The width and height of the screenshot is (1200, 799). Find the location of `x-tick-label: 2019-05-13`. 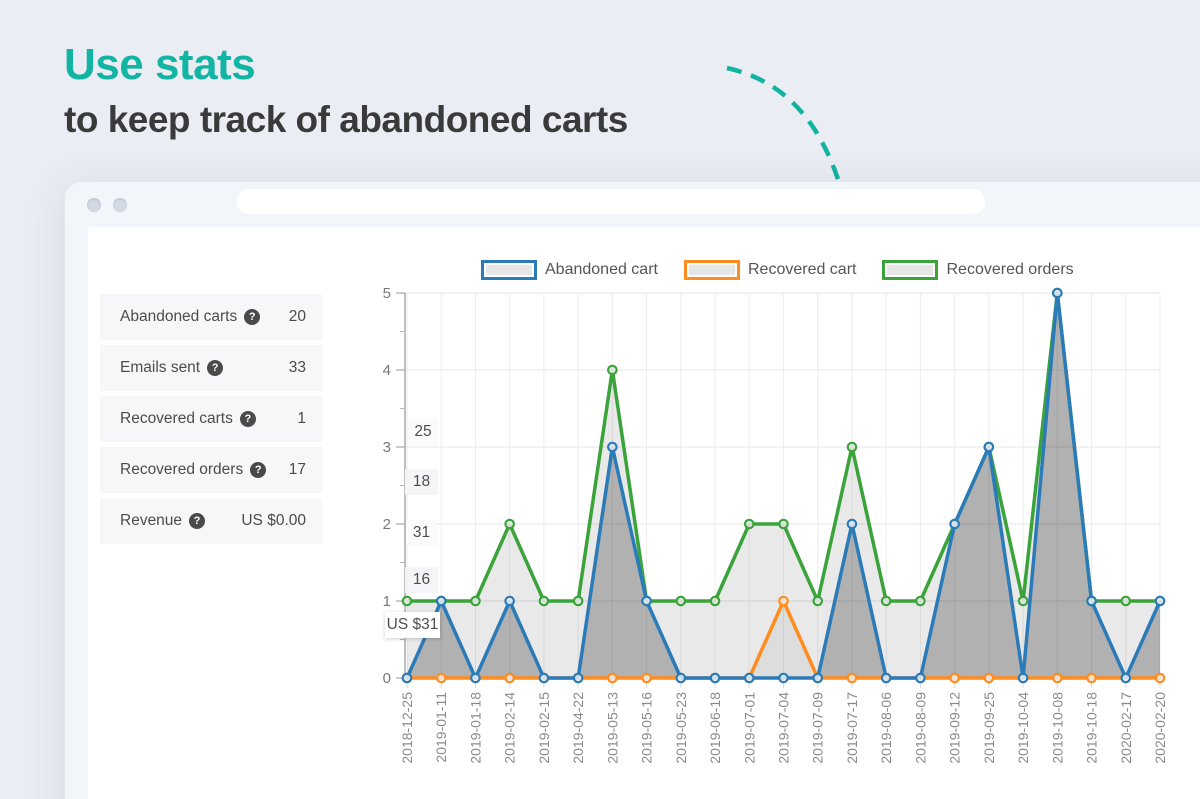

x-tick-label: 2019-05-13 is located at coordinates (612, 728).